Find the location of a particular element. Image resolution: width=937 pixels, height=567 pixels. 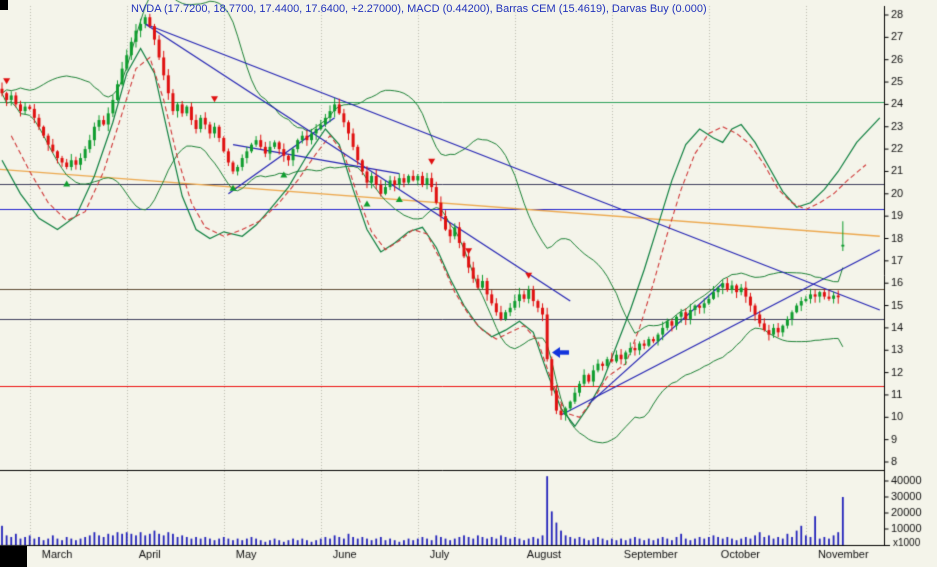

top-left-corner-block is located at coordinates (4, 5).